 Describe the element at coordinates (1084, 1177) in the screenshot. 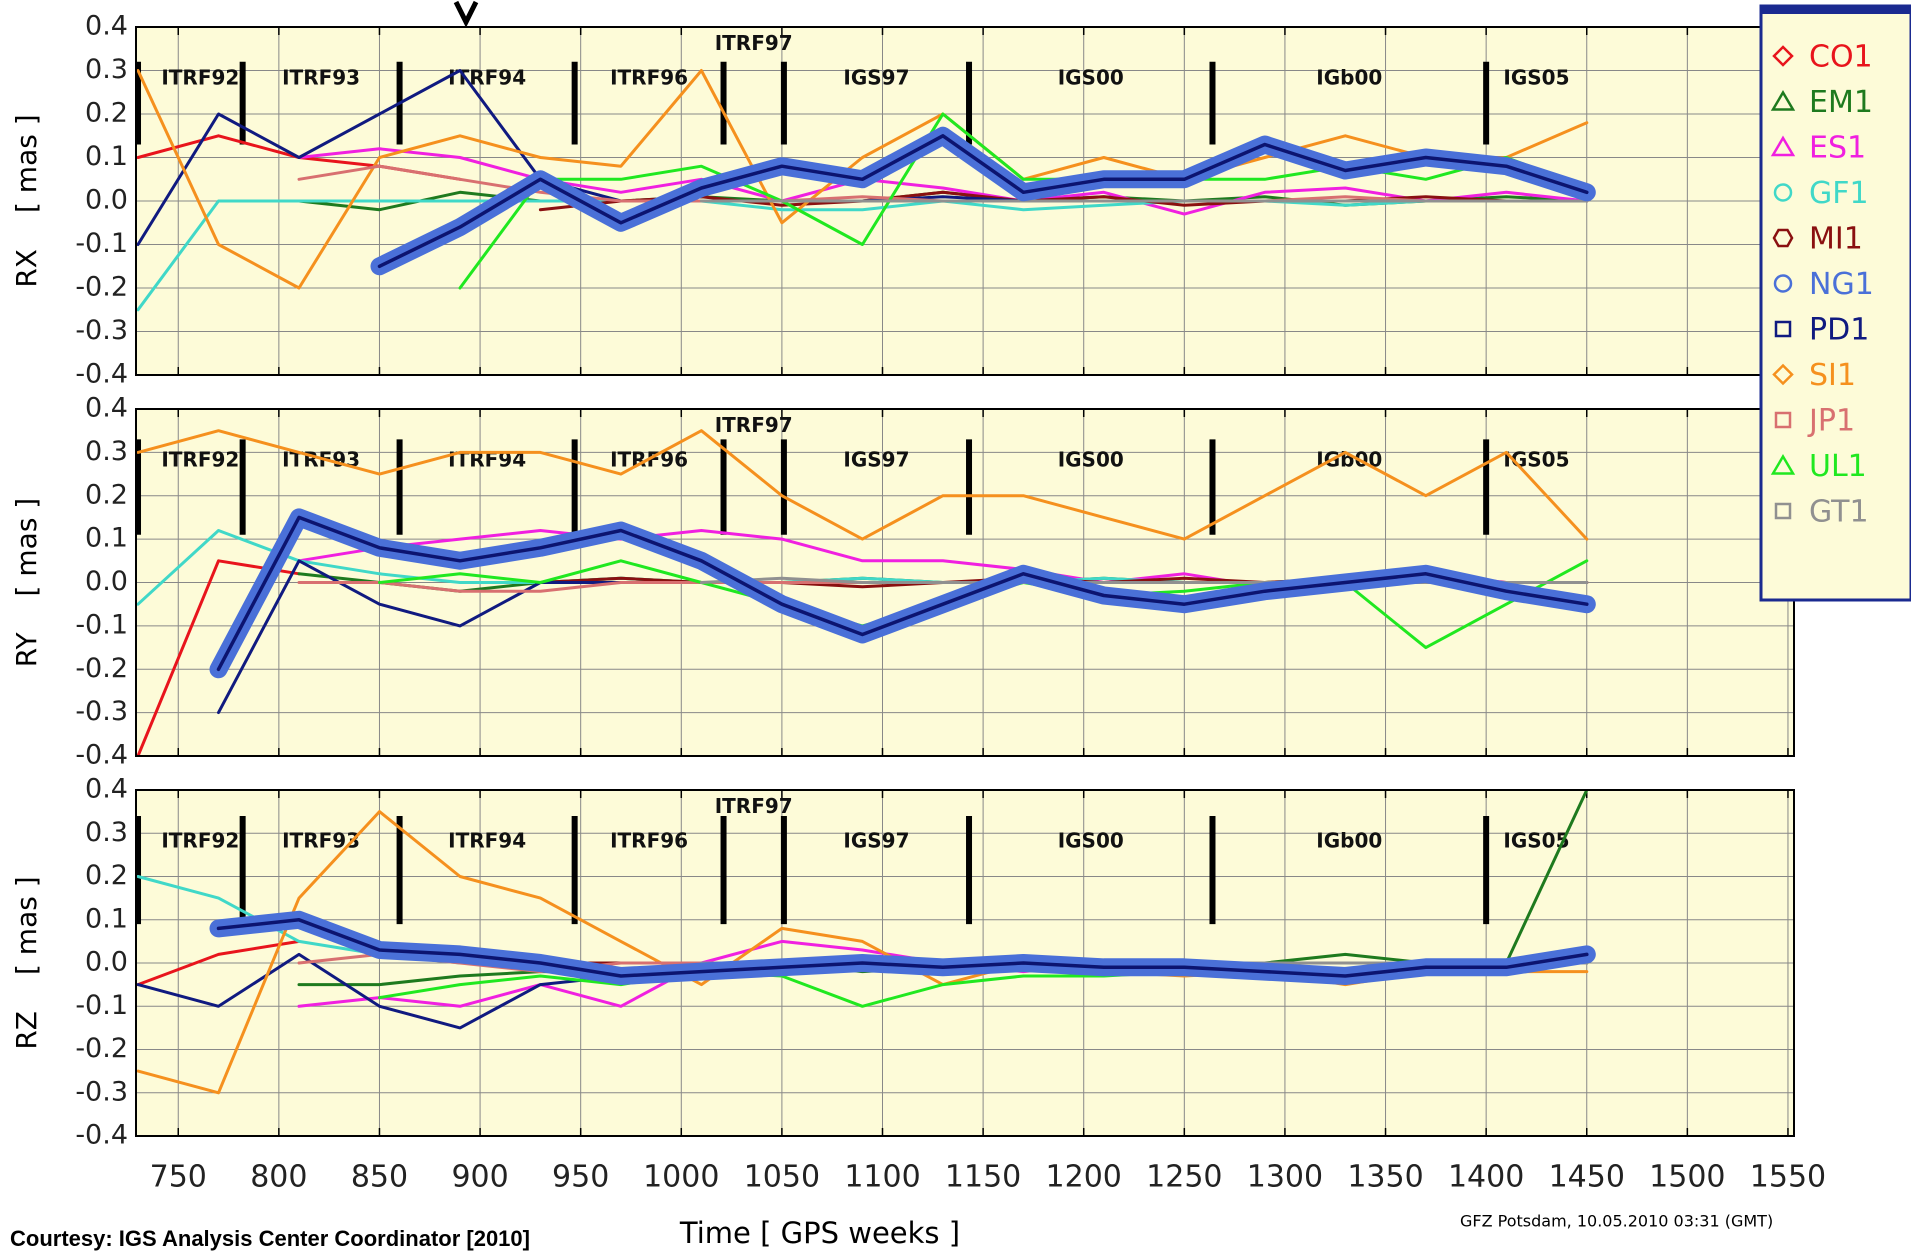

I see `x-tick-label: 1200` at that location.